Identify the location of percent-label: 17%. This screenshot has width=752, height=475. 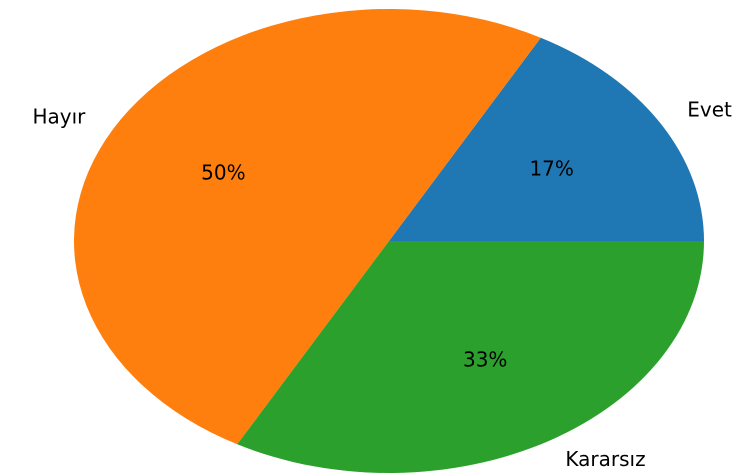
(551, 169).